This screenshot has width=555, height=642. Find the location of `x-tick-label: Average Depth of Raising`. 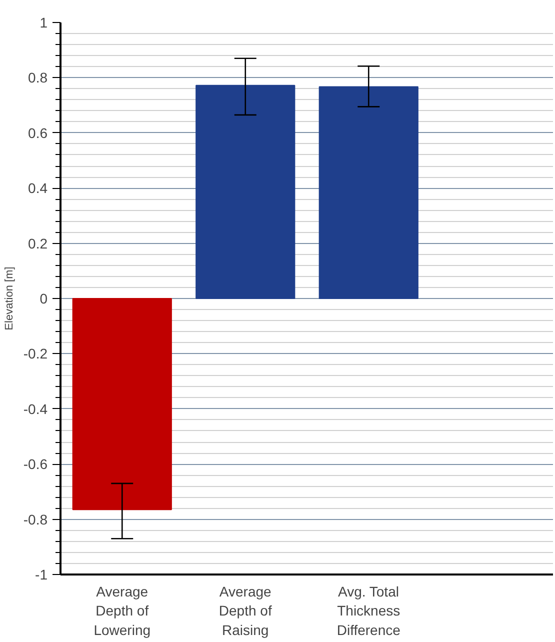

x-tick-label: Average Depth of Raising is located at coordinates (245, 611).